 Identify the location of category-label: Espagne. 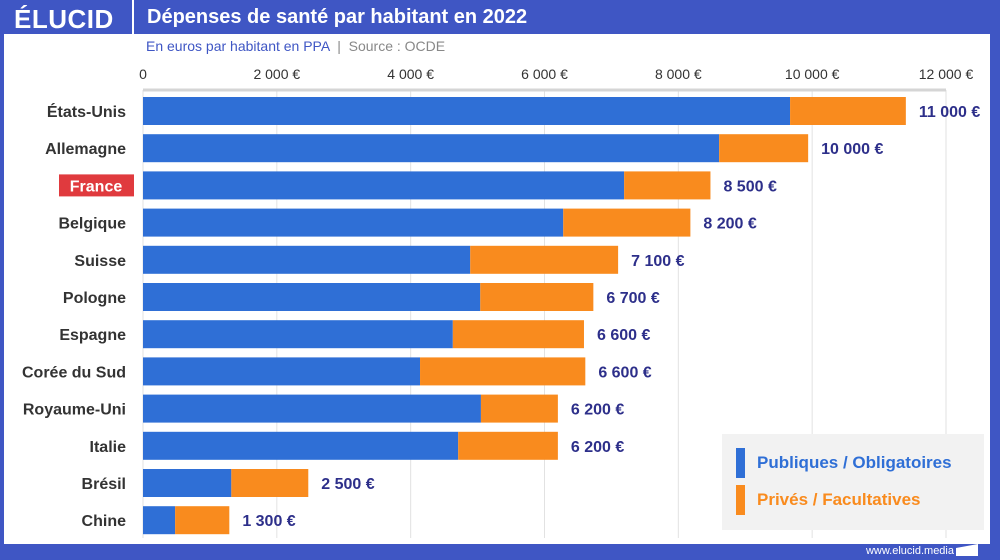
(92, 335).